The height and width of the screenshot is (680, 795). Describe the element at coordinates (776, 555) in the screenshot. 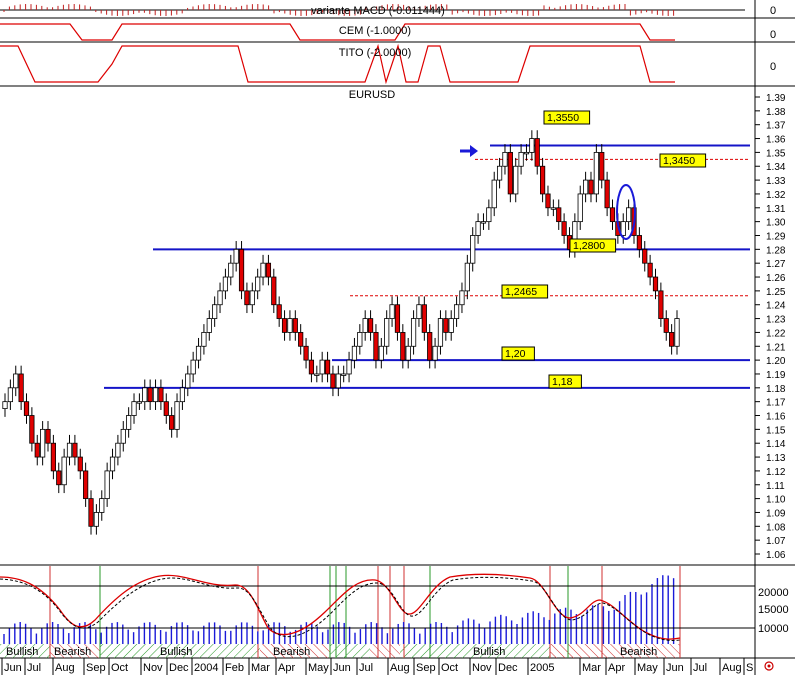

I see `price-tick-label: 1.06` at that location.